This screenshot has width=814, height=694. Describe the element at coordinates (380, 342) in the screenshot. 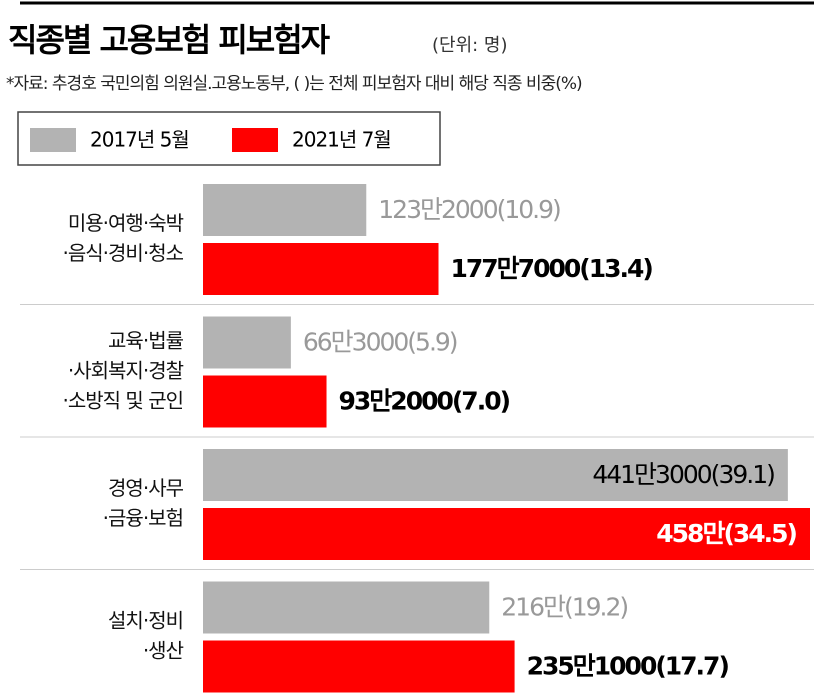

I see `value-label: 66만3000(5.9)` at that location.